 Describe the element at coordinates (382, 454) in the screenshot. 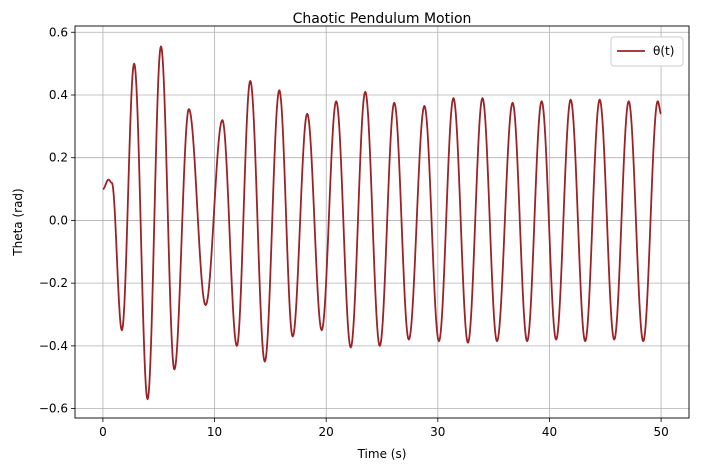

I see `x-axis-label: Time (s)` at that location.